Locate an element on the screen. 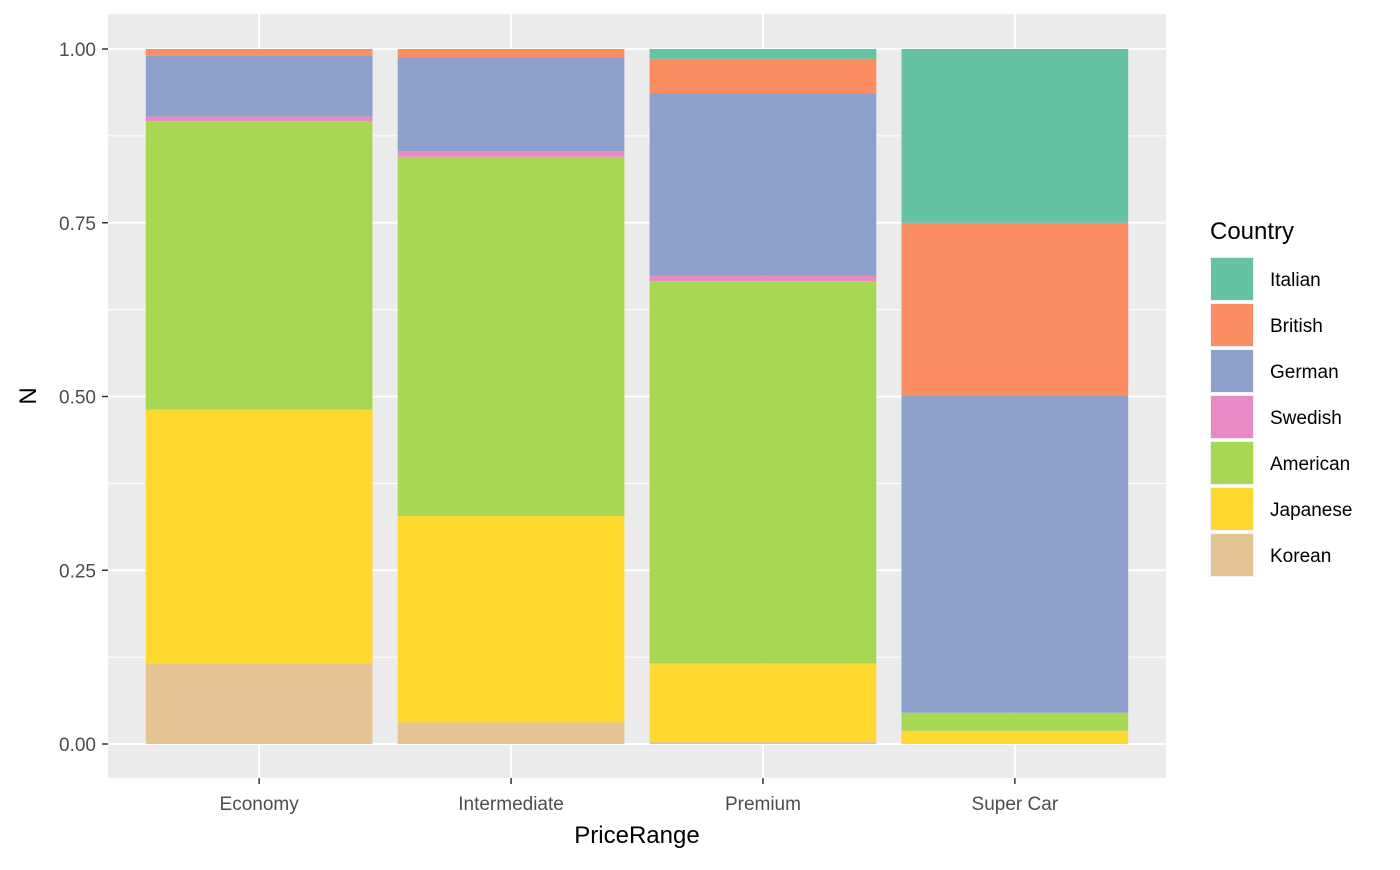 This screenshot has height=870, width=1400. y-tick-label: 0.50 is located at coordinates (77, 398).